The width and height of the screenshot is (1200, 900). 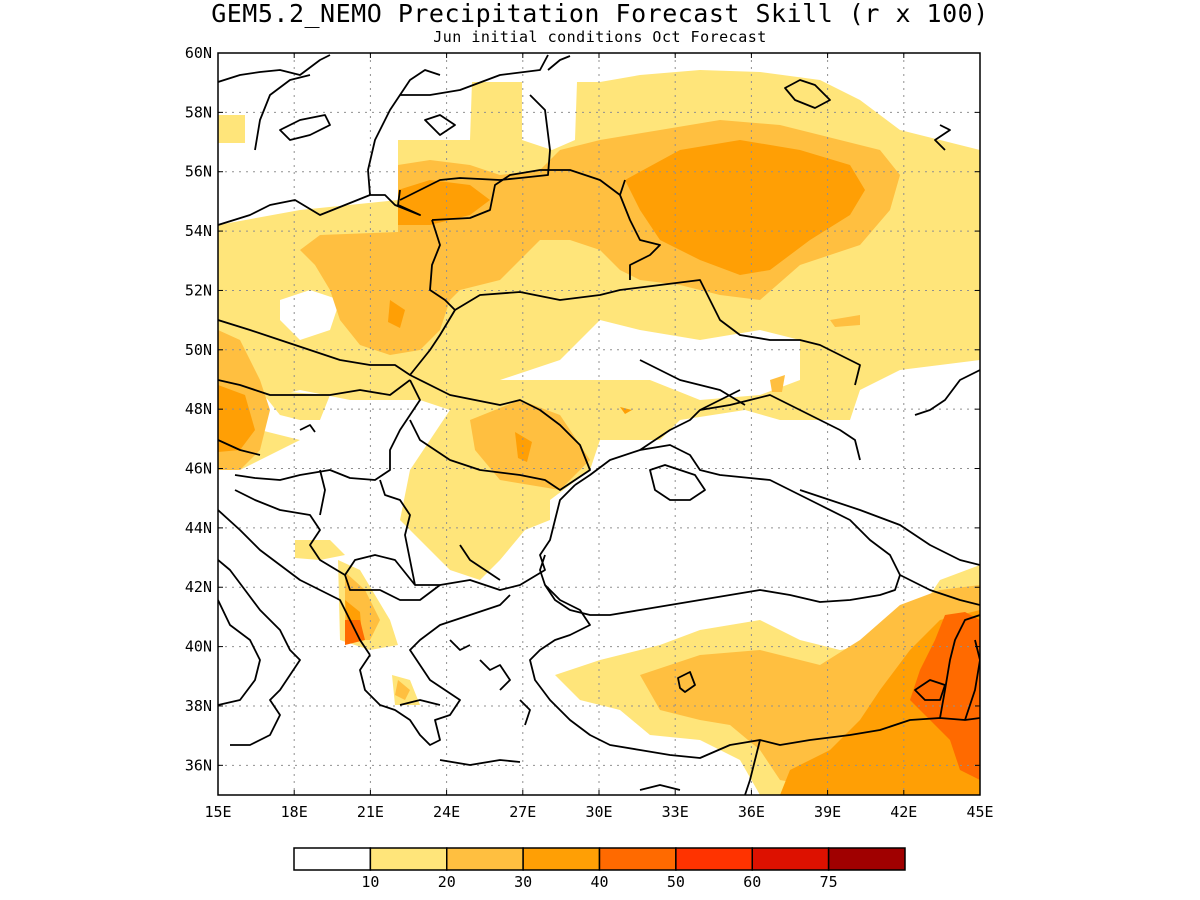 I want to click on lat-tick-label: 46N, so click(x=198, y=469).